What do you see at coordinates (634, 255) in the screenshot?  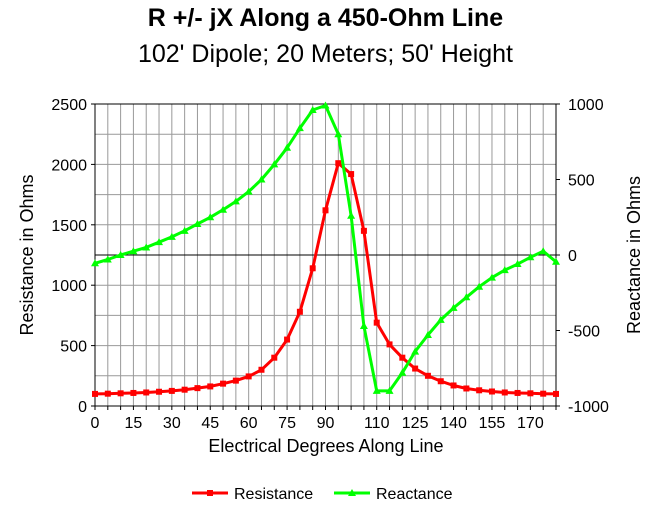 I see `y-axis-right-label: Reactance in Ohms` at bounding box center [634, 255].